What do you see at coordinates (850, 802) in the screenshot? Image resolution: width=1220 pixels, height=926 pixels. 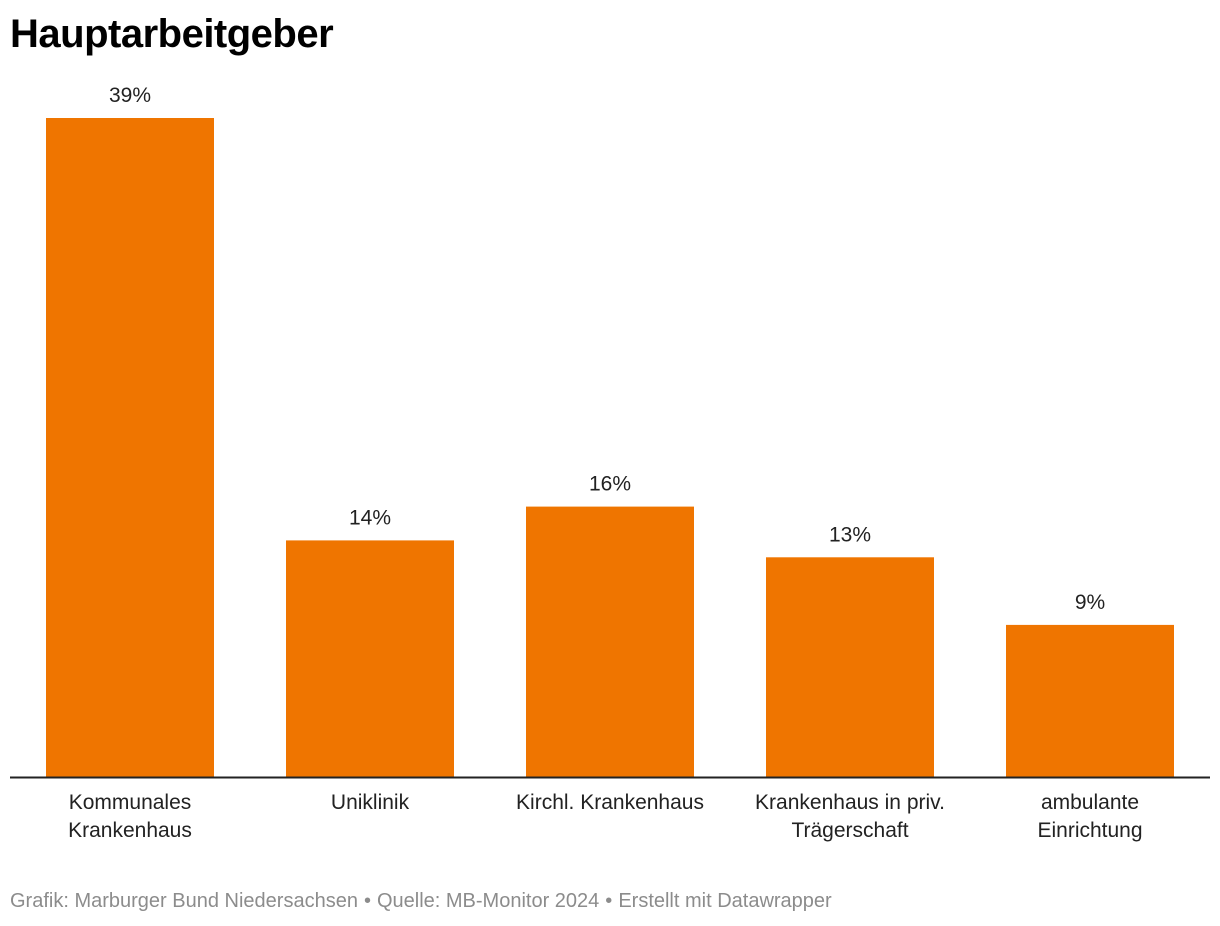 I see `category-label-line: Krankenhaus in priv.` at bounding box center [850, 802].